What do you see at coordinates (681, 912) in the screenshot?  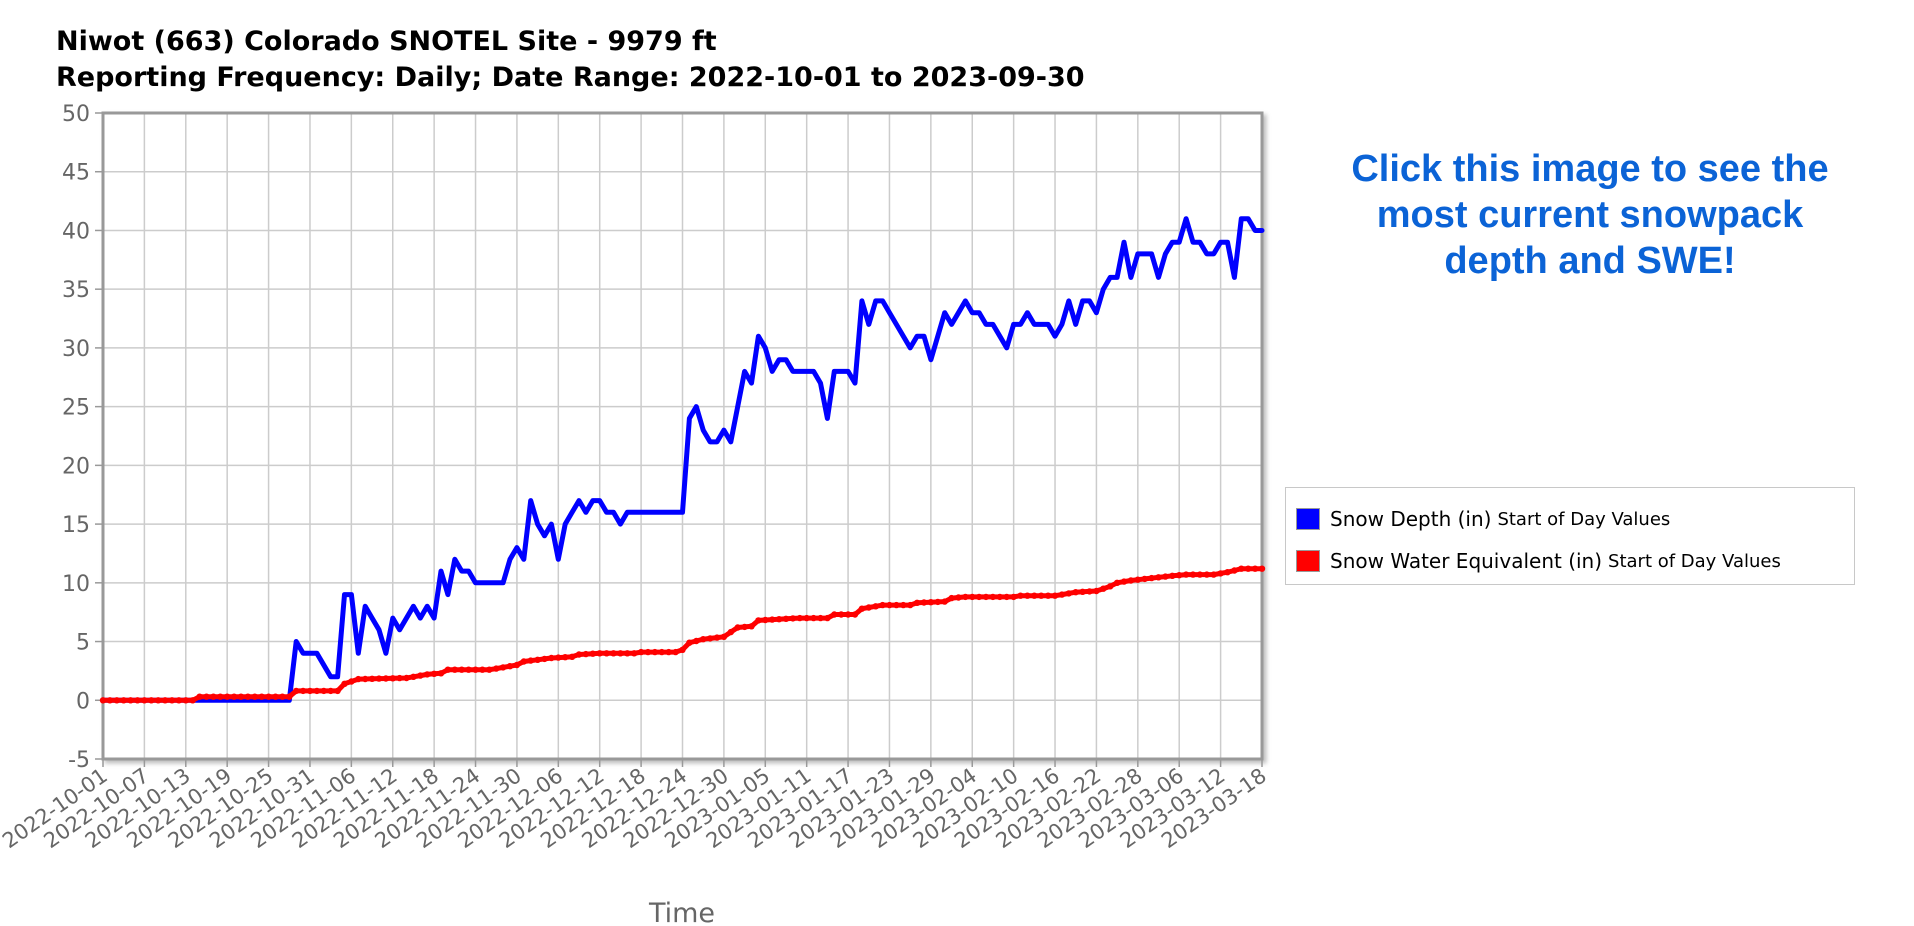 I see `x-axis-label: Time` at bounding box center [681, 912].